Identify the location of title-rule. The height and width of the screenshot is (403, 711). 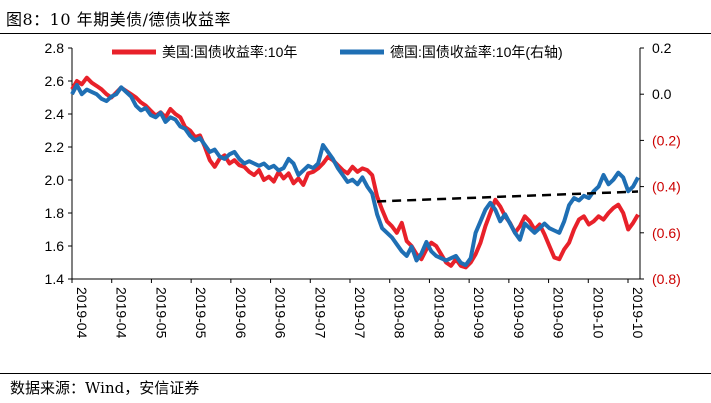
(355, 33).